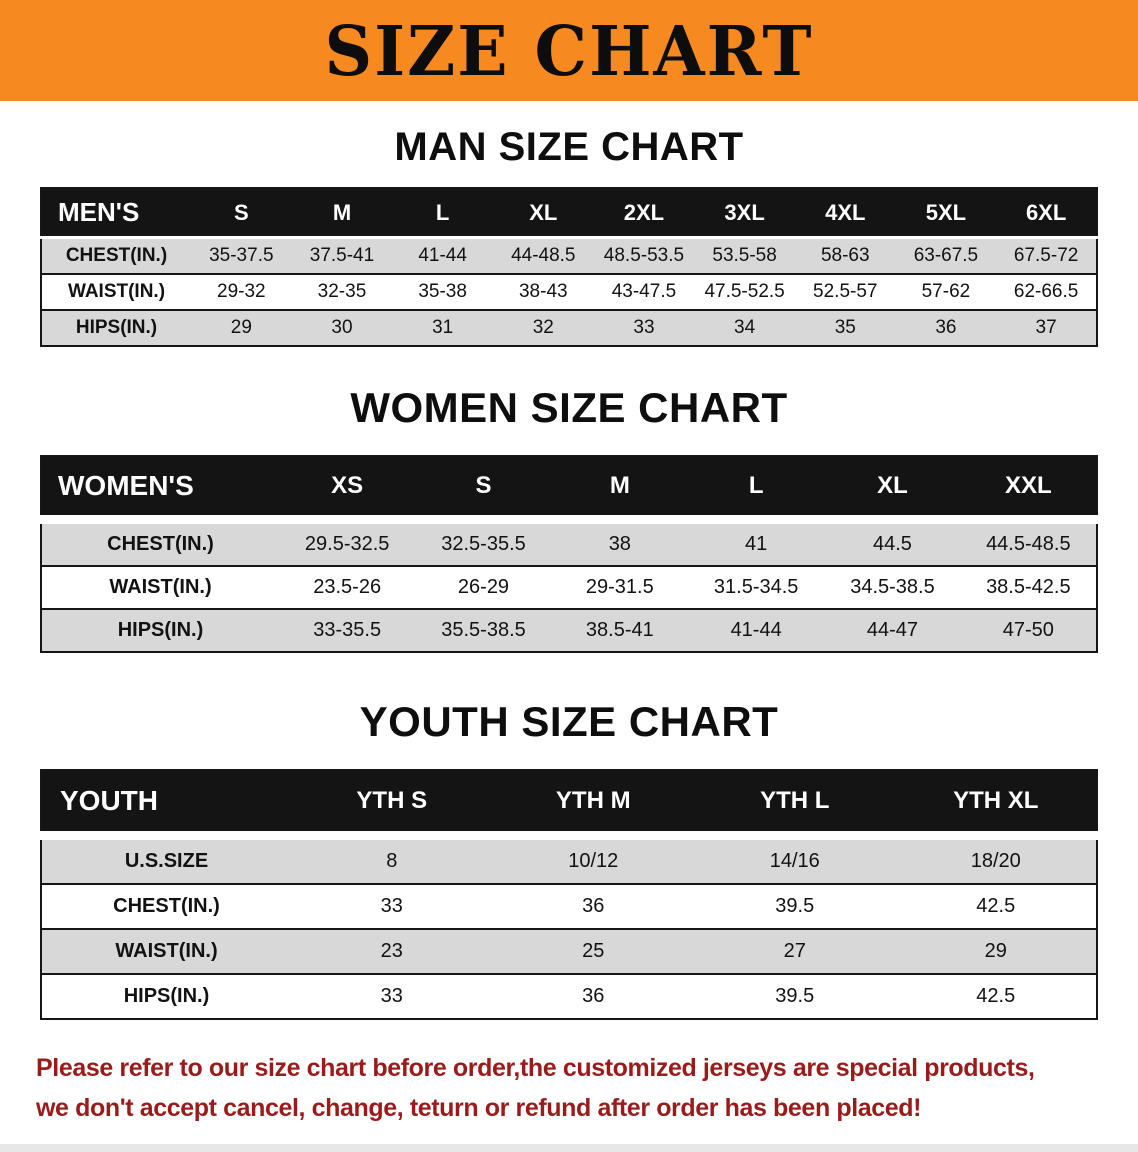 Image resolution: width=1138 pixels, height=1152 pixels. Describe the element at coordinates (241, 213) in the screenshot. I see `size-column-header: S` at that location.